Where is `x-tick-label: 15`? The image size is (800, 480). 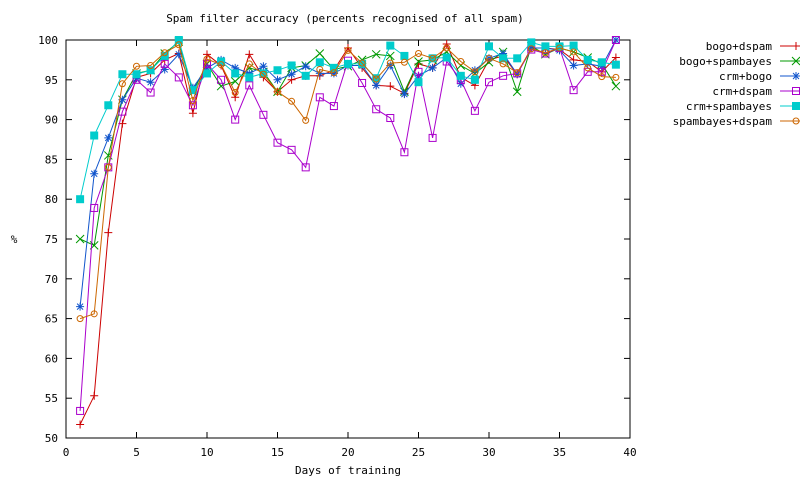
x-tick-label: 15 is located at coordinates (277, 452).